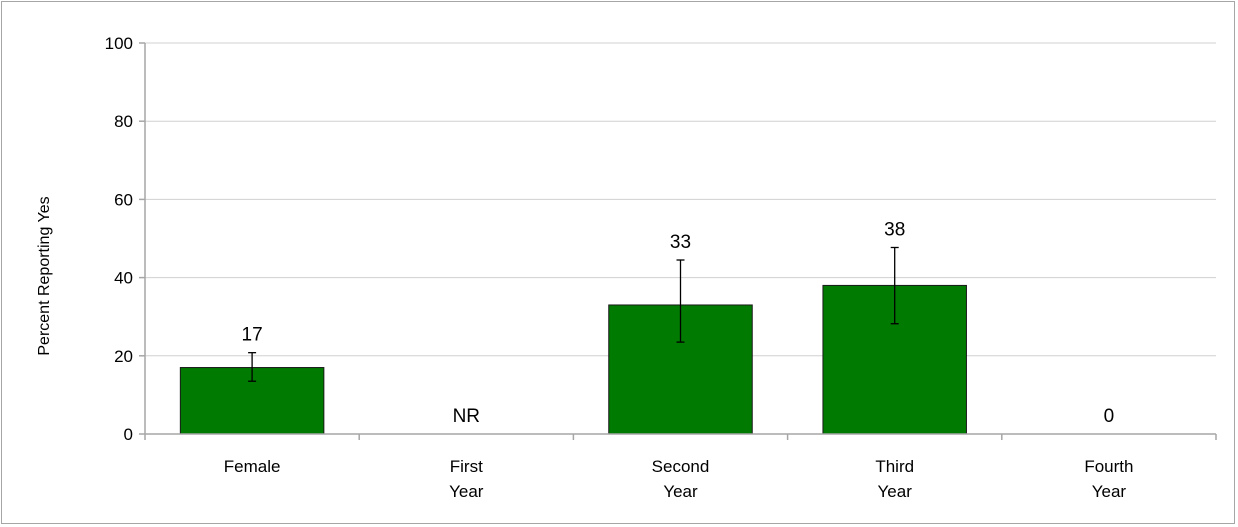  I want to click on x-tick-label: First, so click(466, 466).